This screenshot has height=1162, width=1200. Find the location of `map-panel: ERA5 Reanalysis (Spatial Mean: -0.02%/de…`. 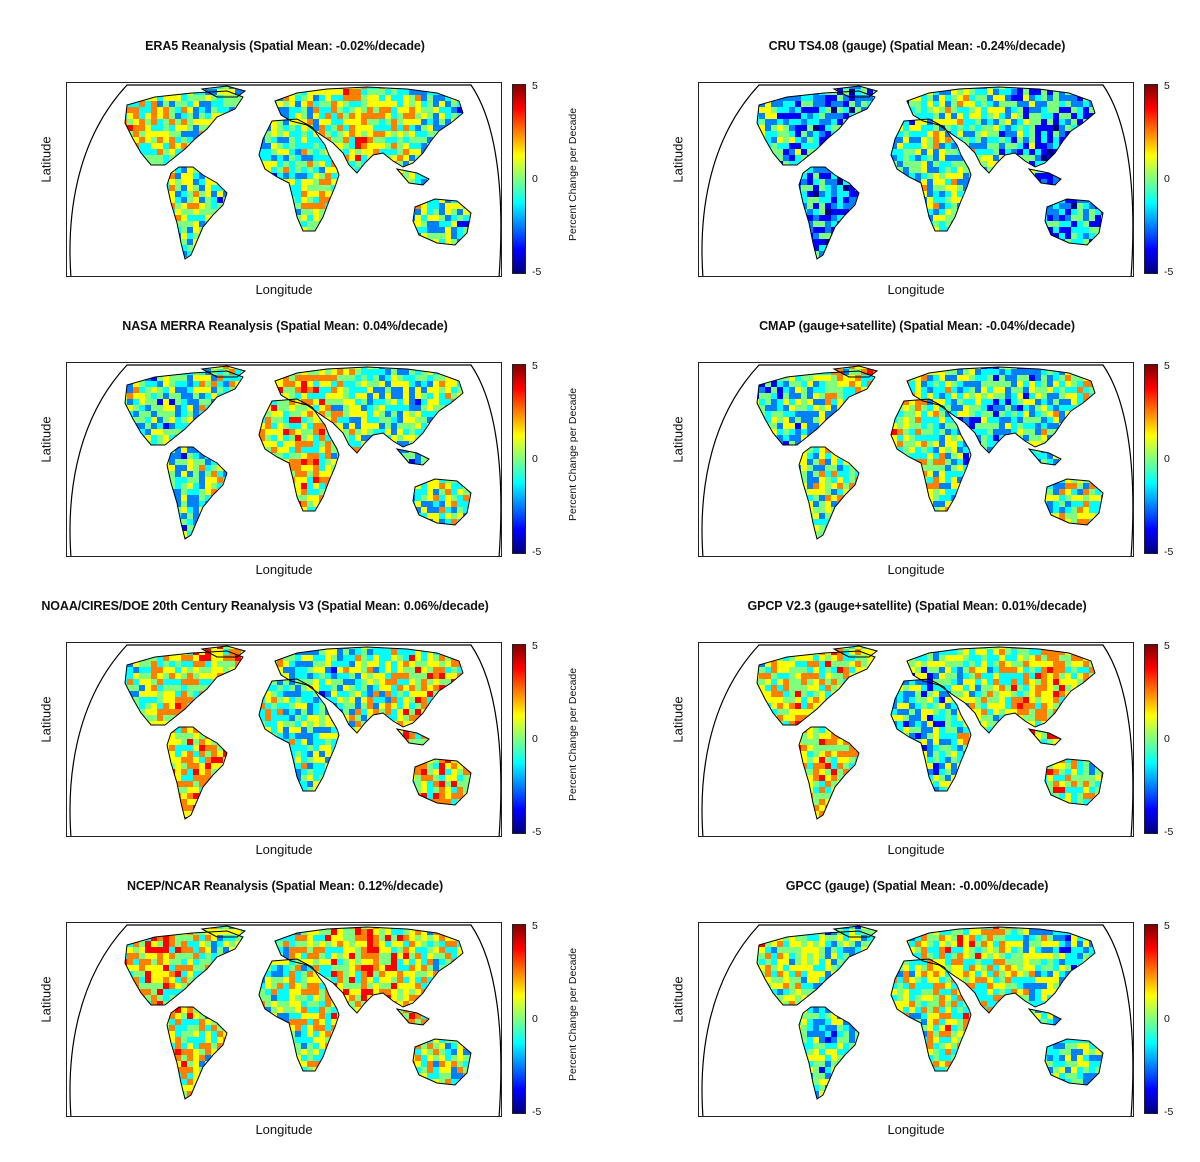

map-panel: ERA5 Reanalysis (Spatial Mean: -0.02%/de… is located at coordinates (300, 182).